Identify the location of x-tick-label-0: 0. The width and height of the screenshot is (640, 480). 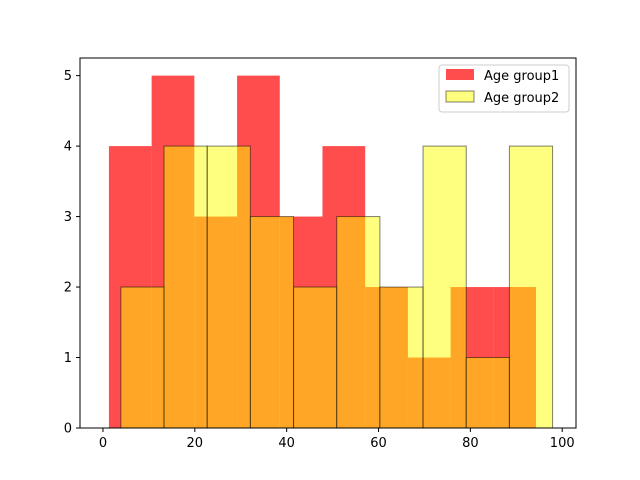
(103, 443).